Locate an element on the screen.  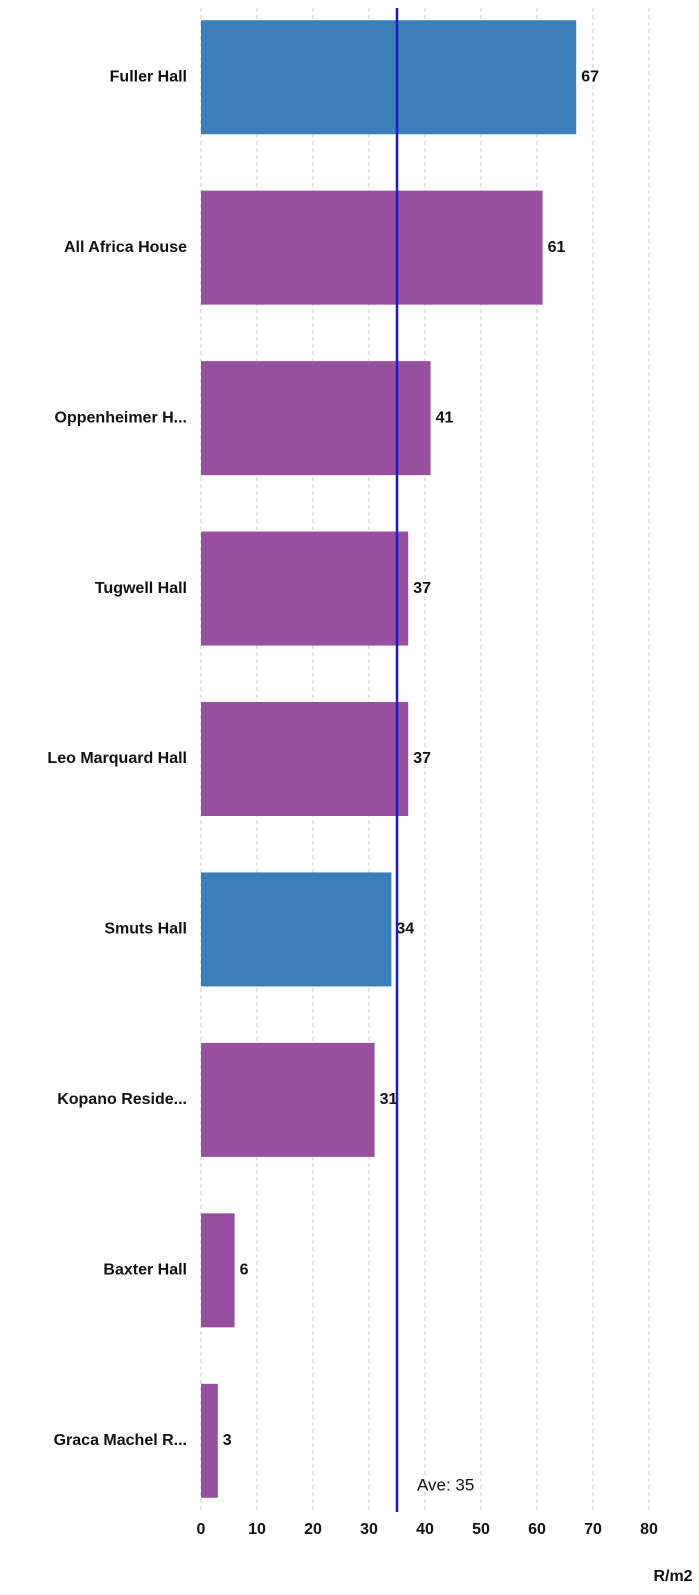
x-axis-label: R/m2 is located at coordinates (672, 1576).